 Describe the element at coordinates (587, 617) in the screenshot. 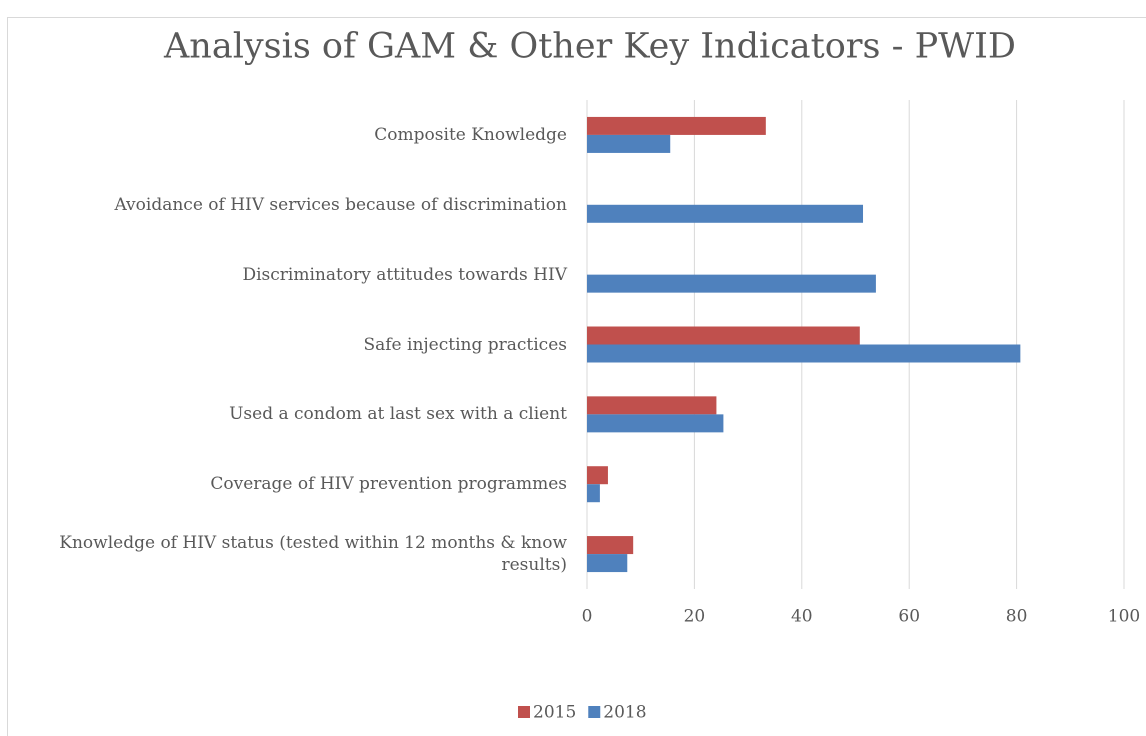

I see `x-tick-label: 0` at that location.